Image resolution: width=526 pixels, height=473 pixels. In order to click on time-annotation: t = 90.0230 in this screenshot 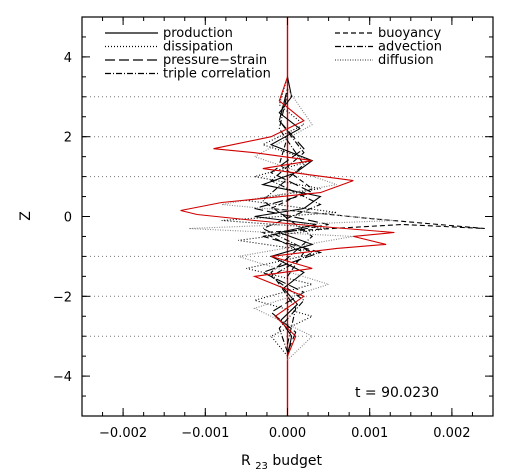, I will do `click(397, 393)`.